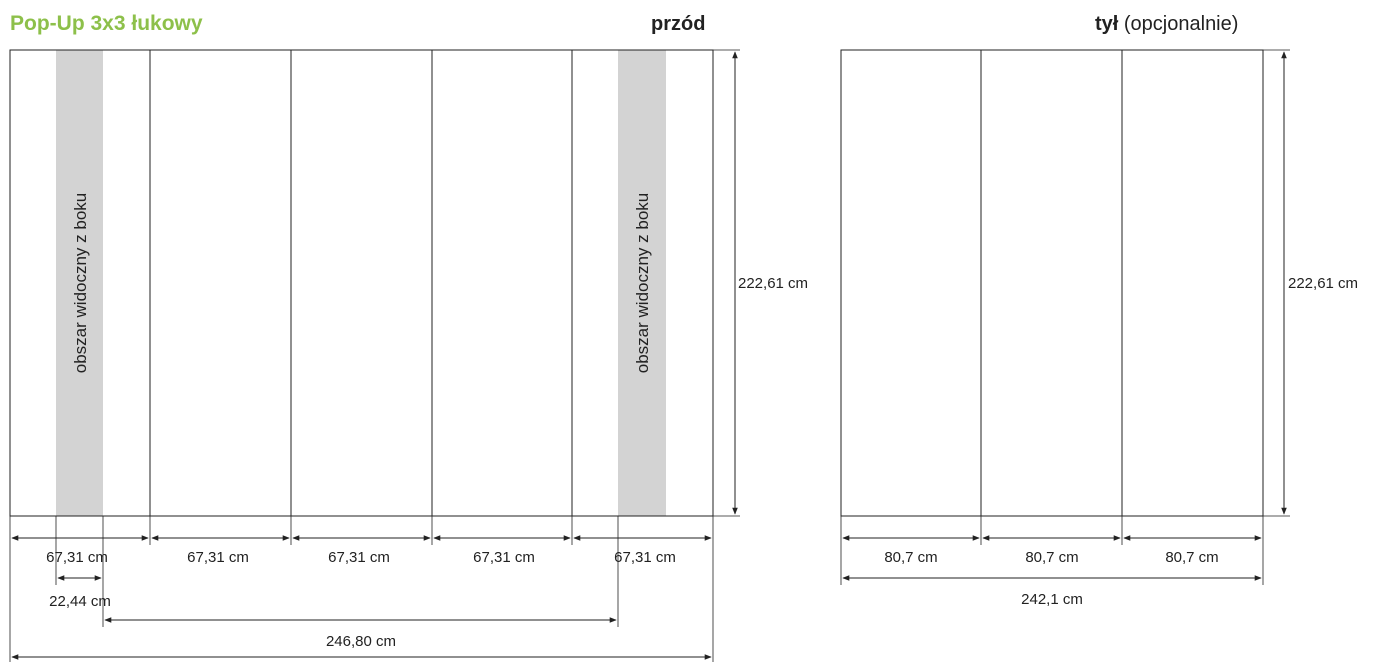 The height and width of the screenshot is (662, 1374). I want to click on front-panel-width-3: 67,31 cm, so click(359, 557).